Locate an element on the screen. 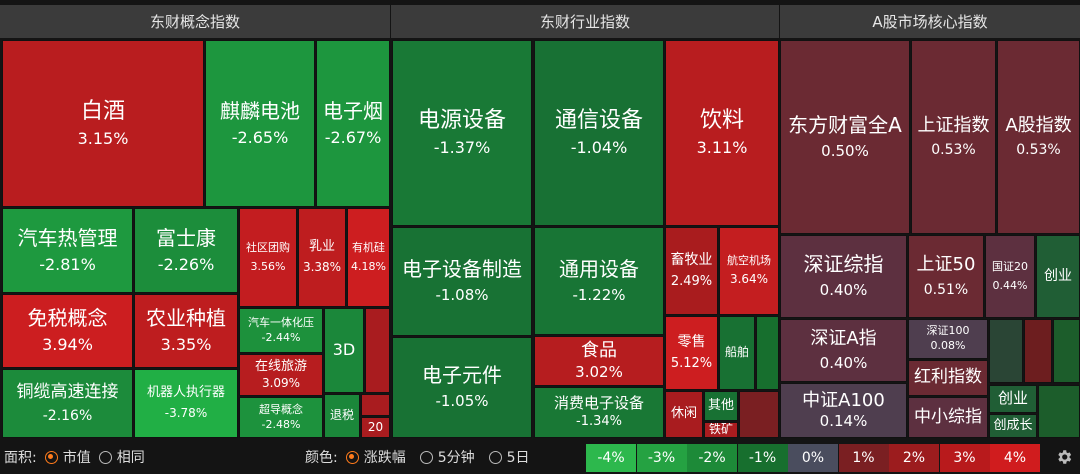 This screenshot has width=1080, height=474. tile-name: 铜缆高速连接 is located at coordinates (67, 391).